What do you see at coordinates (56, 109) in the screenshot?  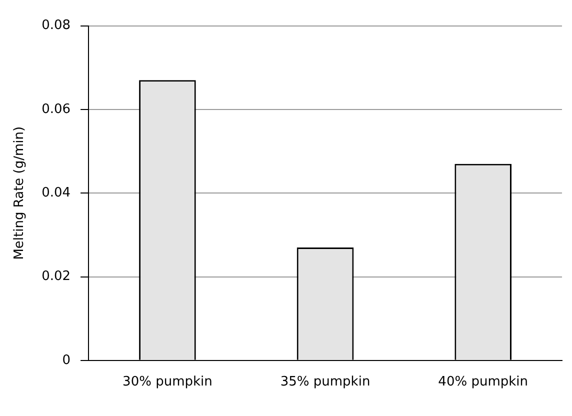 I see `y-tick-label: 0.06` at bounding box center [56, 109].